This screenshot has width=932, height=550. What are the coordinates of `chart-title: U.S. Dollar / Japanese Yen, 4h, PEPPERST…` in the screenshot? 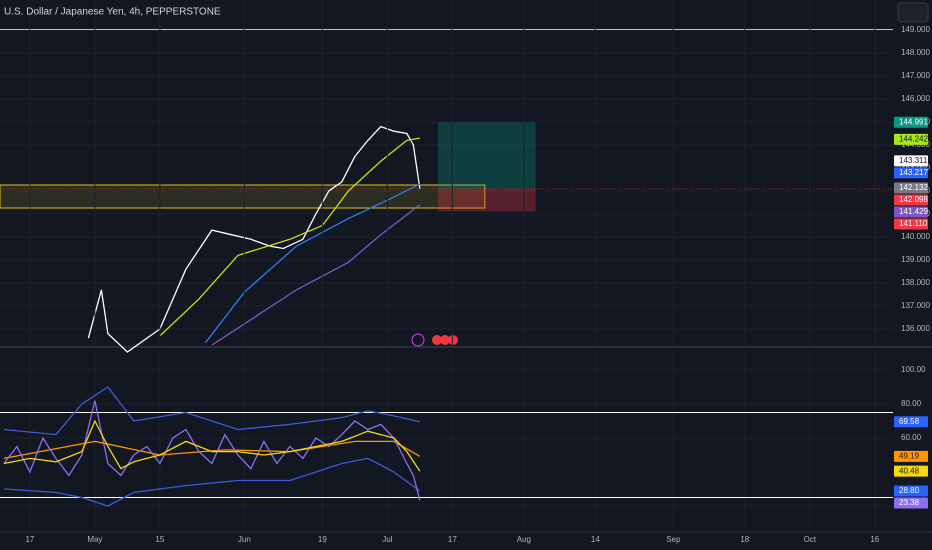 It's located at (112, 12).